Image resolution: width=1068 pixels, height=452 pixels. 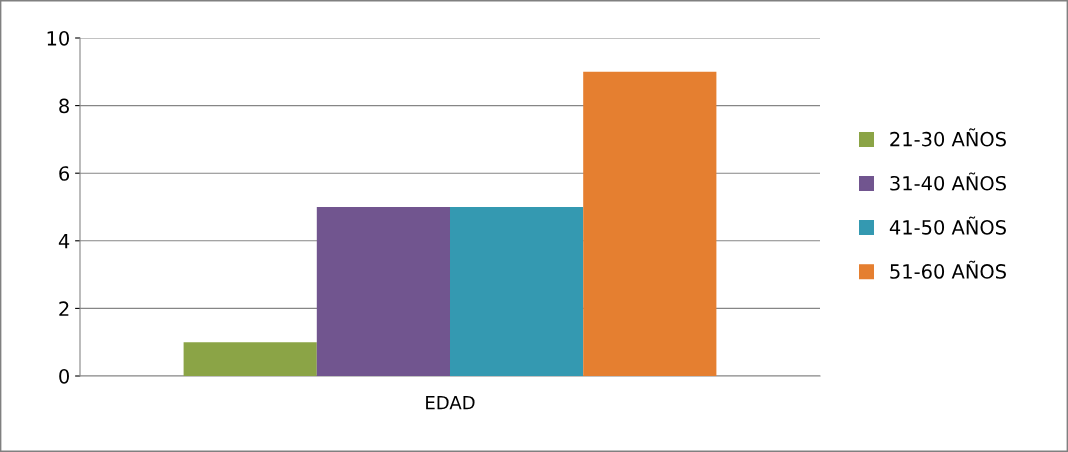 I want to click on legend-label: 51-60 AÑOS, so click(x=948, y=269).